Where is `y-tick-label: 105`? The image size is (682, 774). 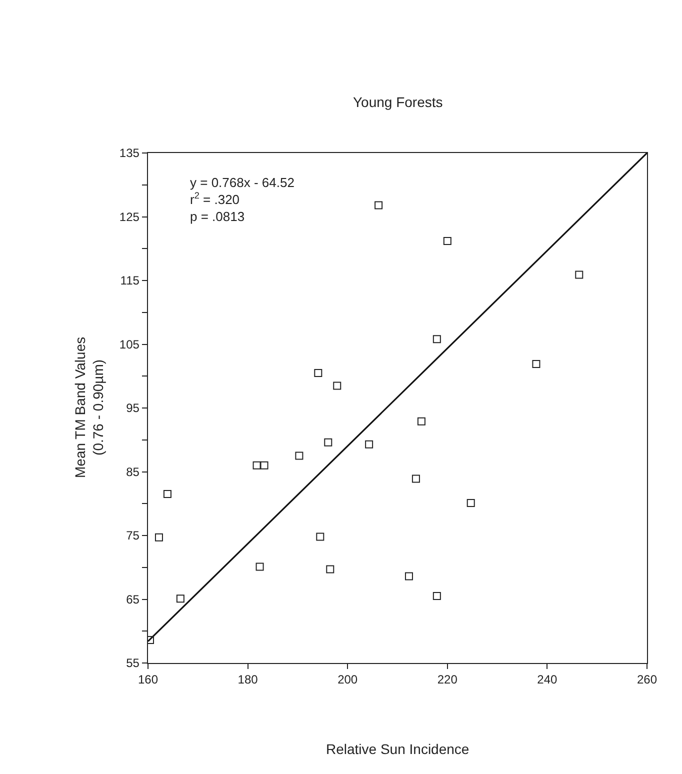 y-tick-label: 105 is located at coordinates (129, 344).